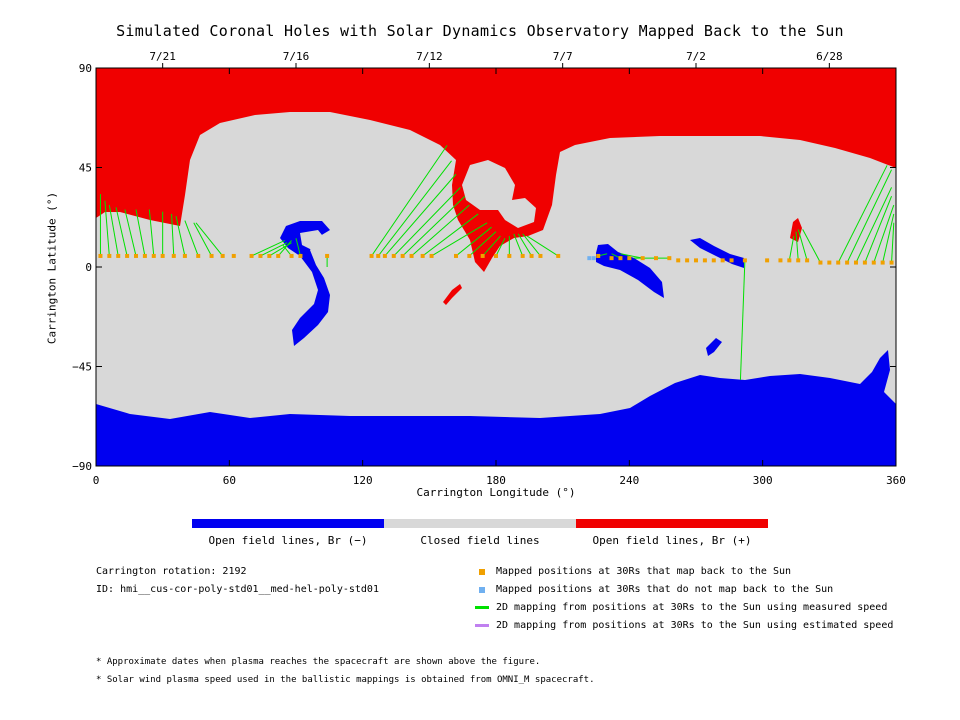 This screenshot has height=720, width=960. Describe the element at coordinates (496, 408) in the screenshot. I see `south-negative-polarity` at that location.